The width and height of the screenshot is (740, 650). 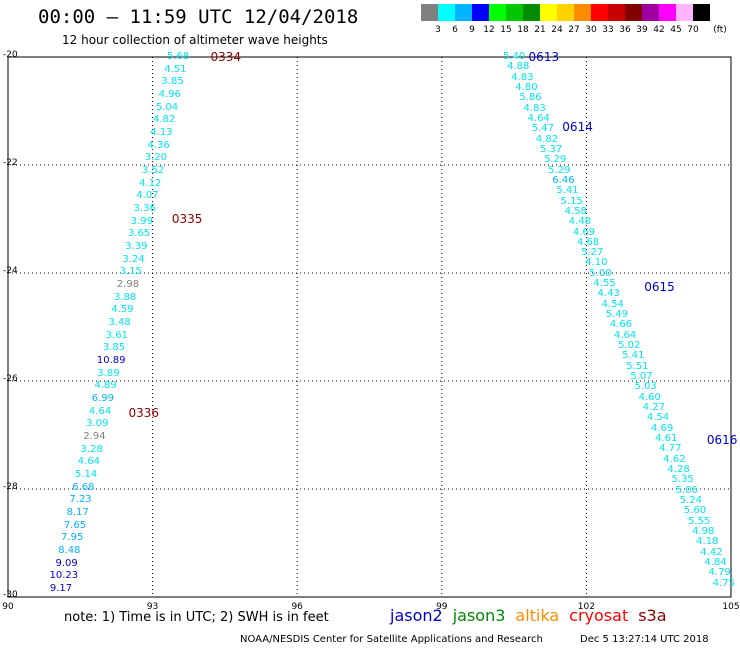 What do you see at coordinates (722, 440) in the screenshot?
I see `pass-time-label: 0616` at bounding box center [722, 440].